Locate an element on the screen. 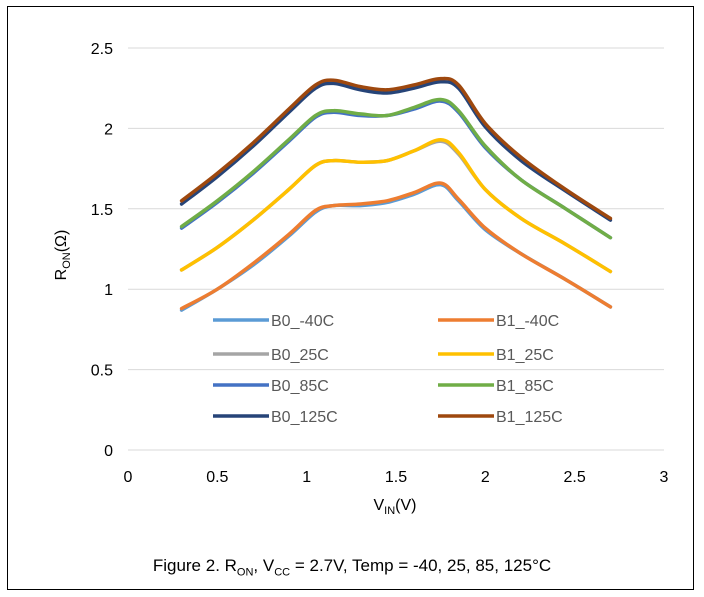 This screenshot has width=704, height=597. series-line-B1_-40C is located at coordinates (396, 246).